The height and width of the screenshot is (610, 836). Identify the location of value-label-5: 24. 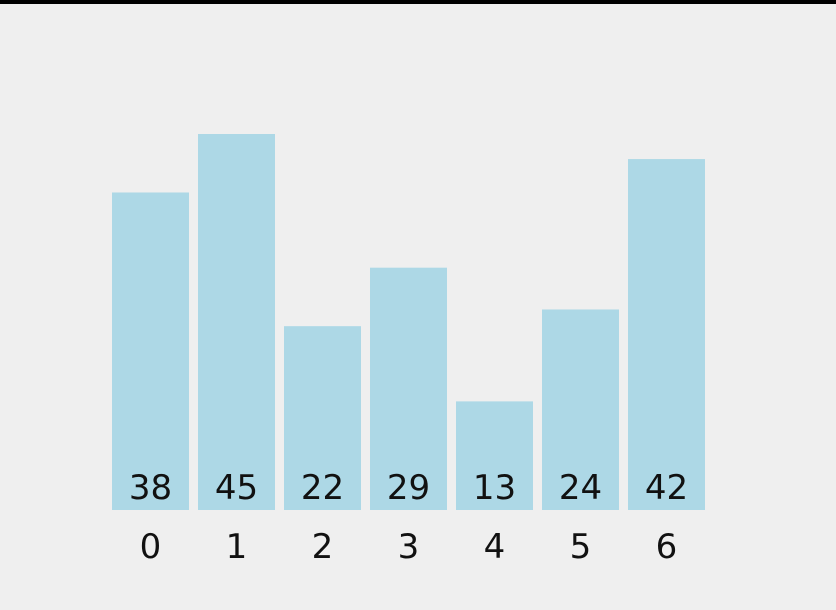
(580, 488).